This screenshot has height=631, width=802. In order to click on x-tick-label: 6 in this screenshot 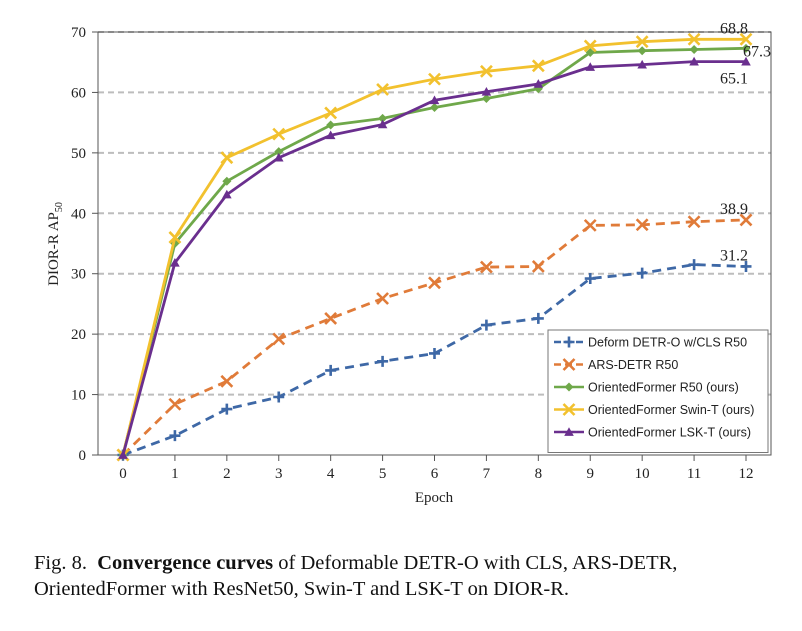, I will do `click(435, 474)`.